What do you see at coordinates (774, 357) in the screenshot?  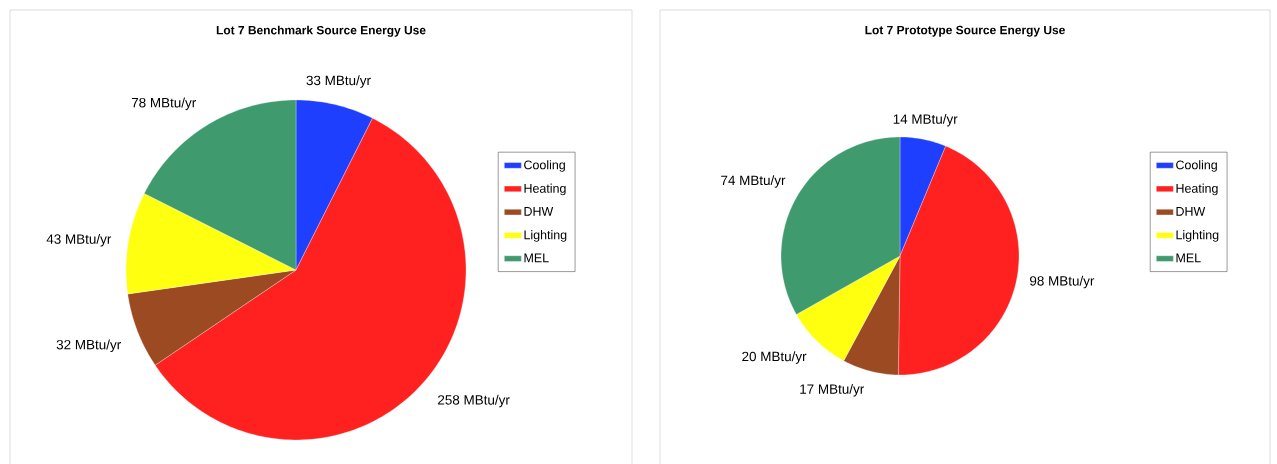 I see `data-label: 20 MBtu/yr` at bounding box center [774, 357].